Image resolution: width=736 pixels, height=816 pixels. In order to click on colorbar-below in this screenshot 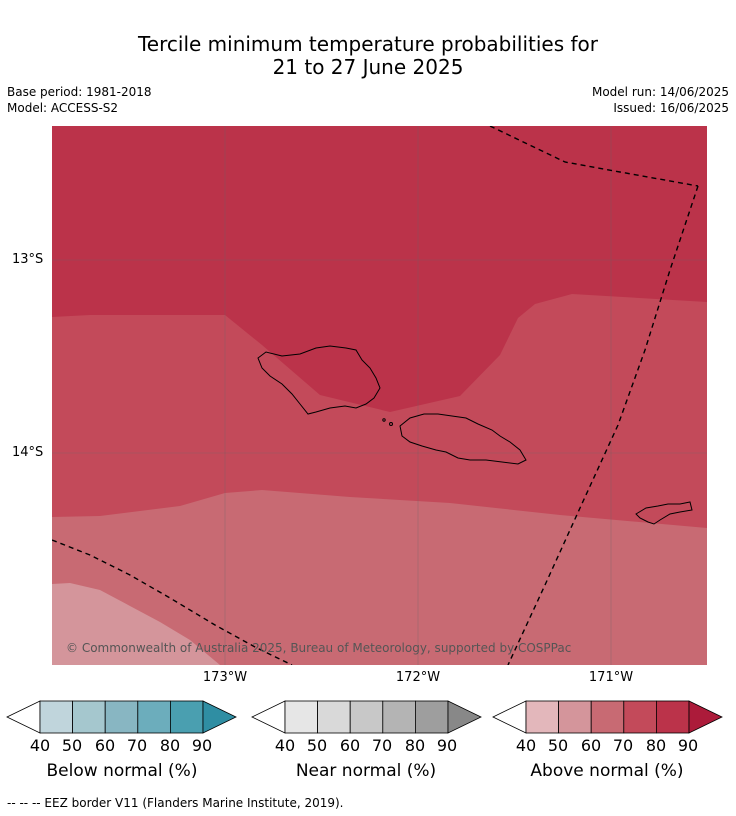, I will do `click(121, 717)`.